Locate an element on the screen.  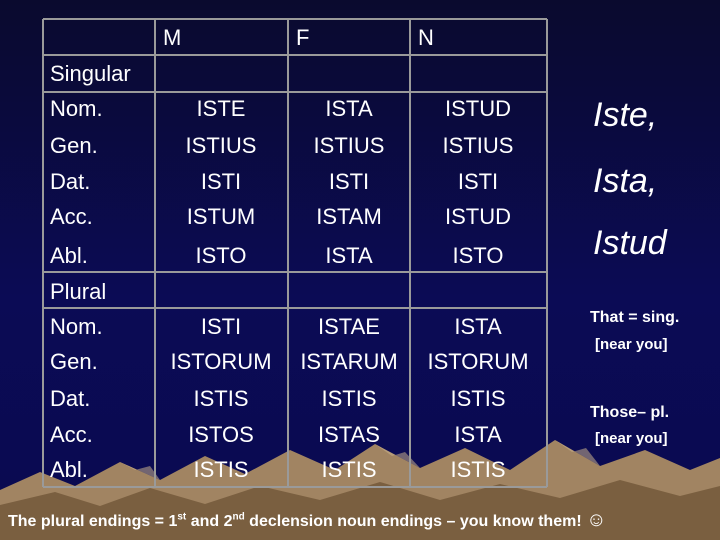
form-cell: ISTOS is located at coordinates (221, 434).